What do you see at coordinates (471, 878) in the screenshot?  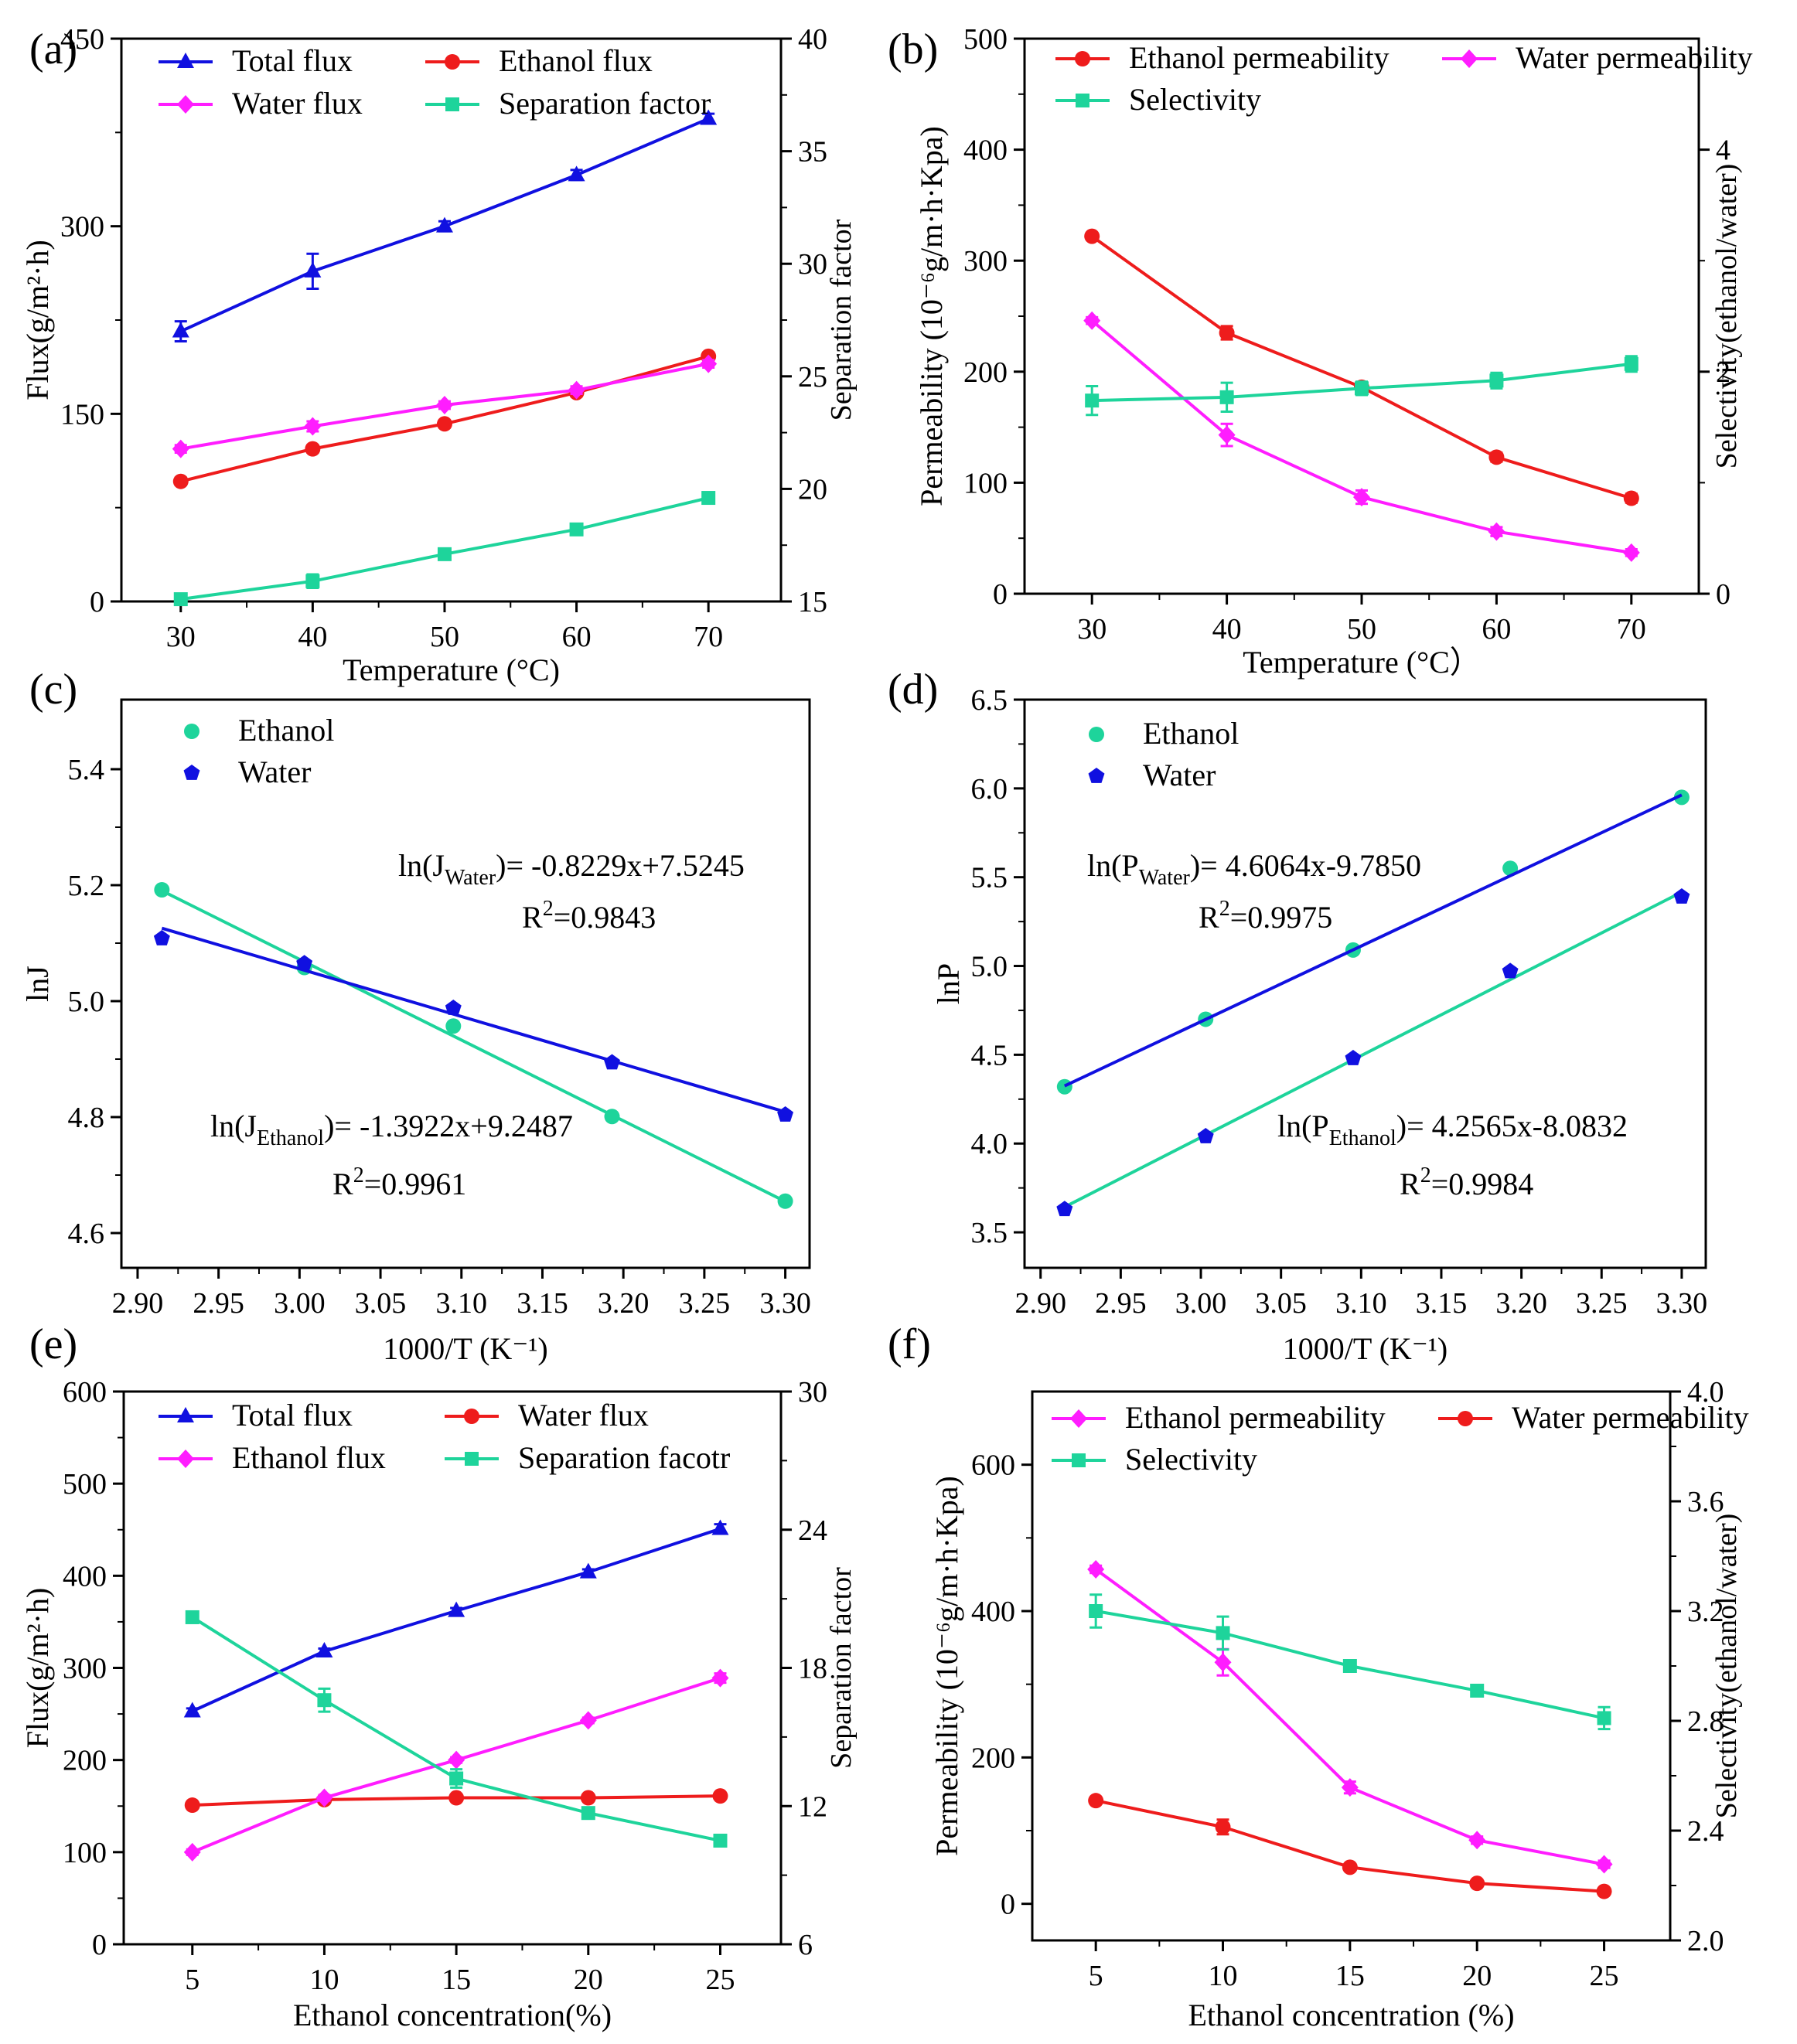 I see `annotation-water-eq-sub: Water` at bounding box center [471, 878].